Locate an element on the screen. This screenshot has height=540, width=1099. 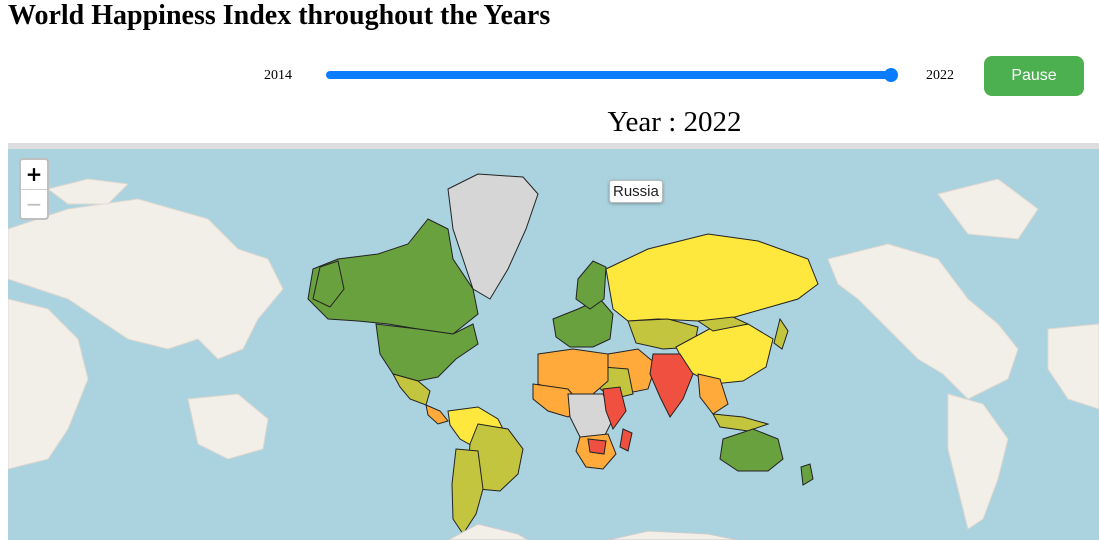
pause-button: Pause is located at coordinates (1034, 76).